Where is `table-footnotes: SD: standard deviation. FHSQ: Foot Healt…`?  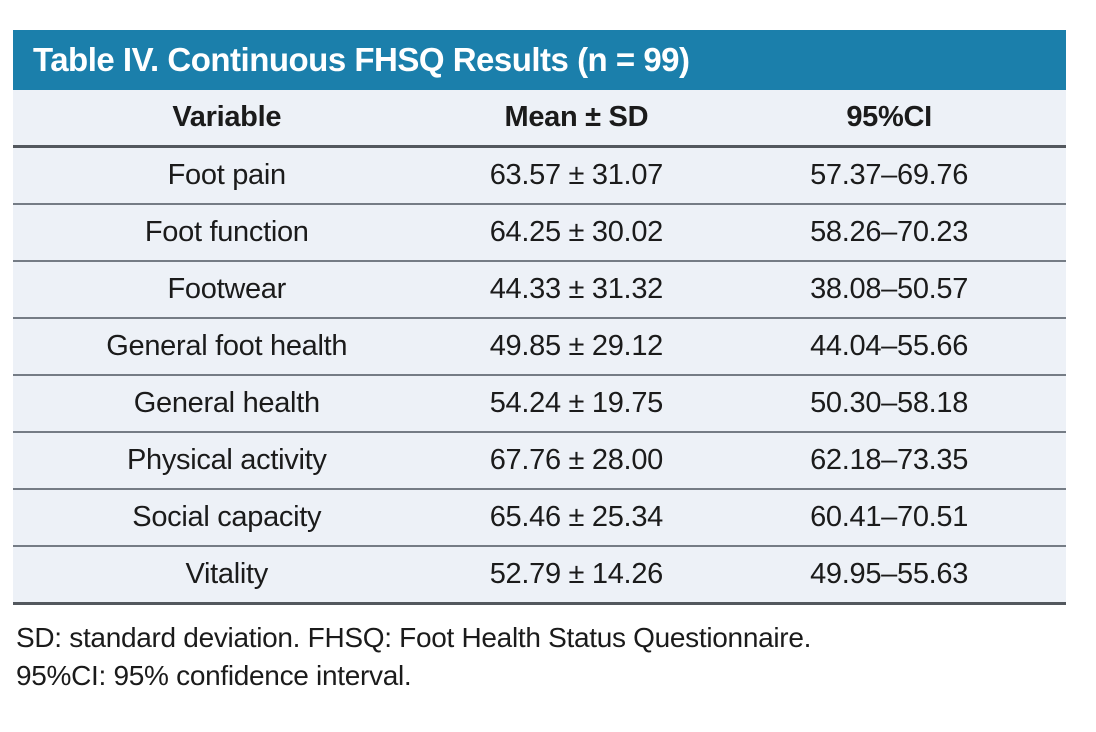 table-footnotes: SD: standard deviation. FHSQ: Foot Healt… is located at coordinates (413, 657).